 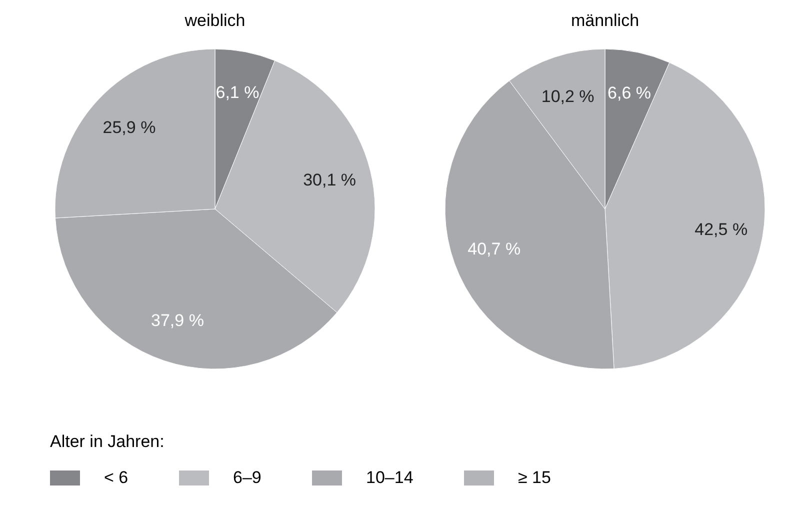 I want to click on data-label: 37,9 %, so click(x=177, y=320).